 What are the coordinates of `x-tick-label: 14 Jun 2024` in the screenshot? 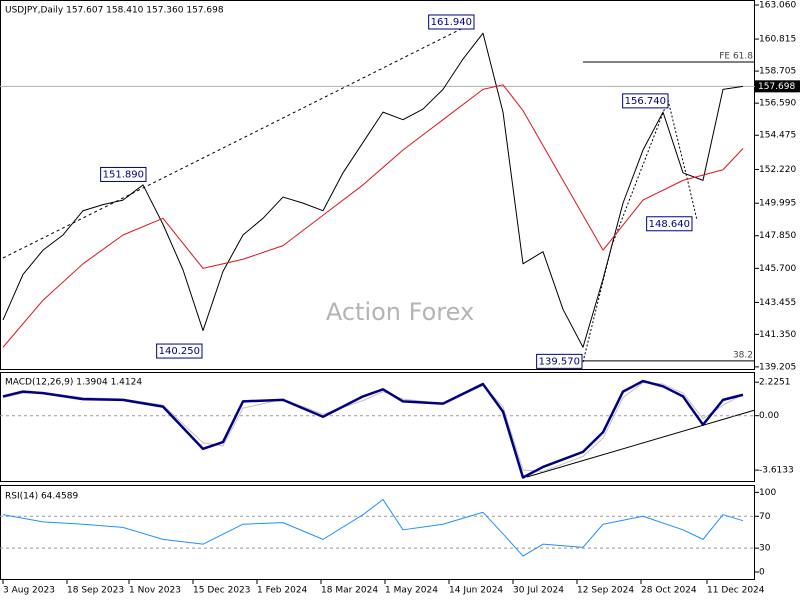 It's located at (476, 591).